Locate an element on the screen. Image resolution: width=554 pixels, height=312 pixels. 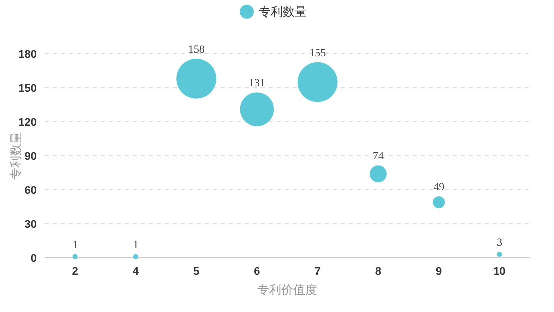
data-label: 158 is located at coordinates (197, 50).